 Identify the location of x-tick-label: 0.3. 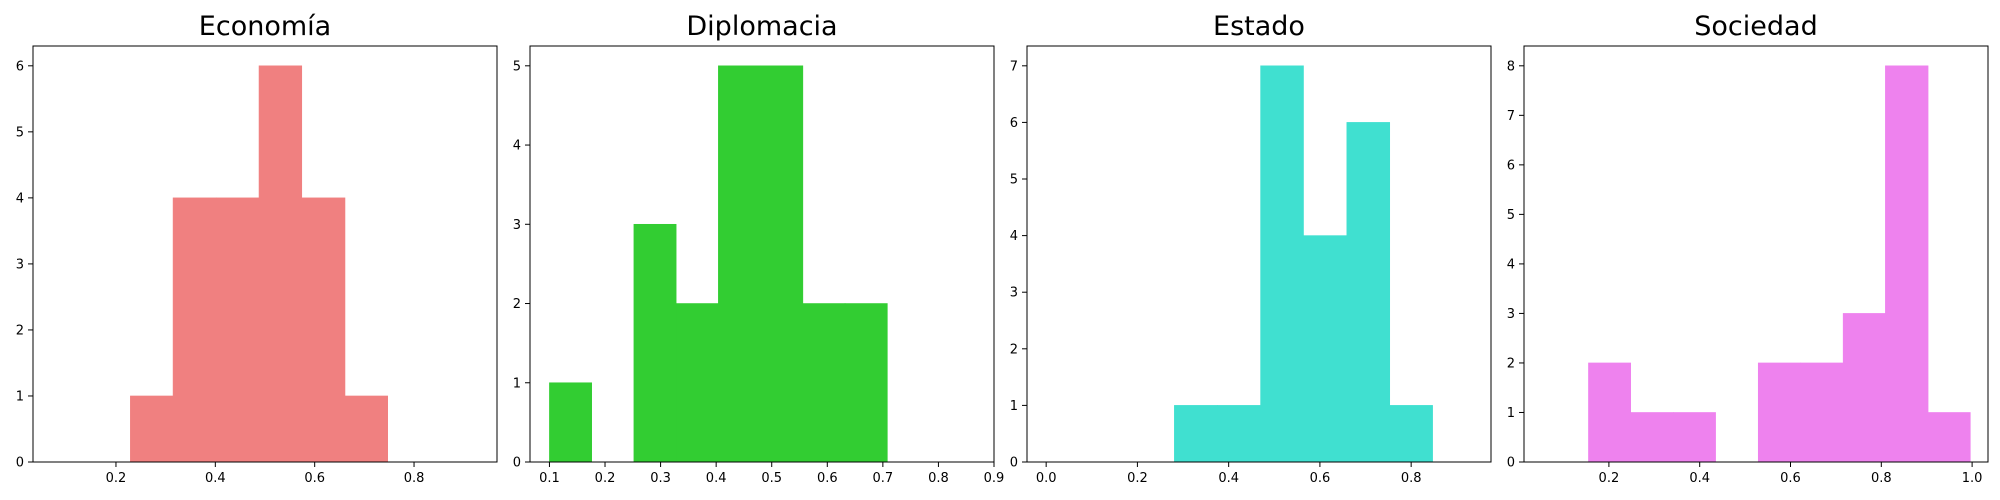
(660, 478).